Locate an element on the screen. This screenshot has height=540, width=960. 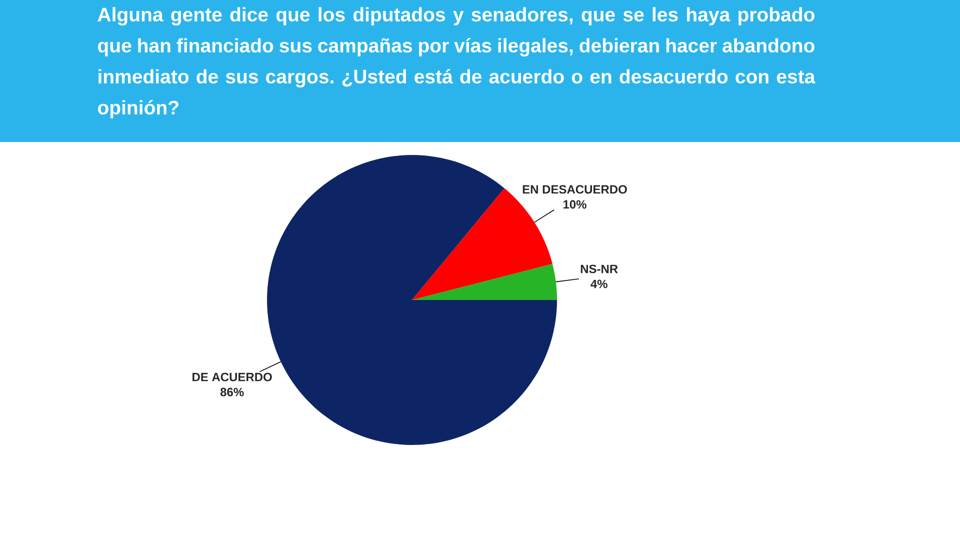
slice-label: EN DESACUERDO is located at coordinates (574, 189).